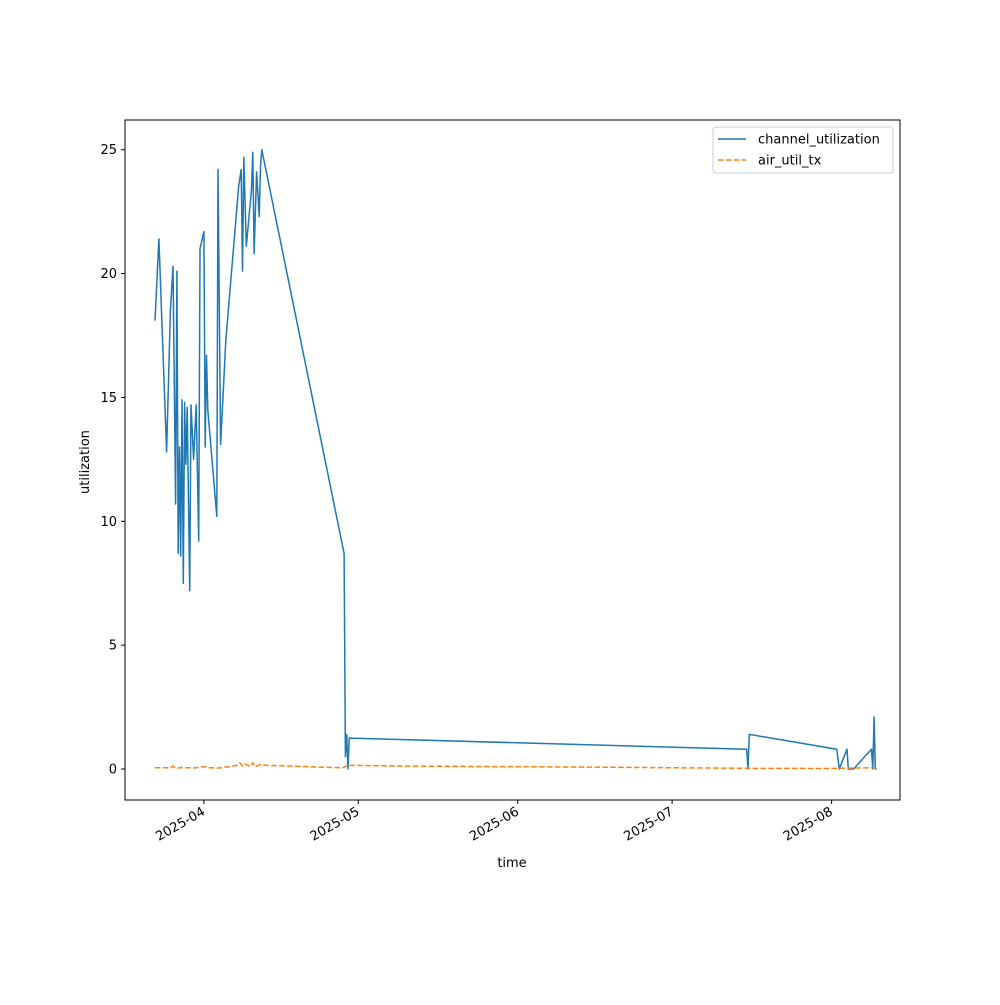 This screenshot has width=1000, height=1005. Describe the element at coordinates (108, 398) in the screenshot. I see `y-tick-label: 15` at that location.